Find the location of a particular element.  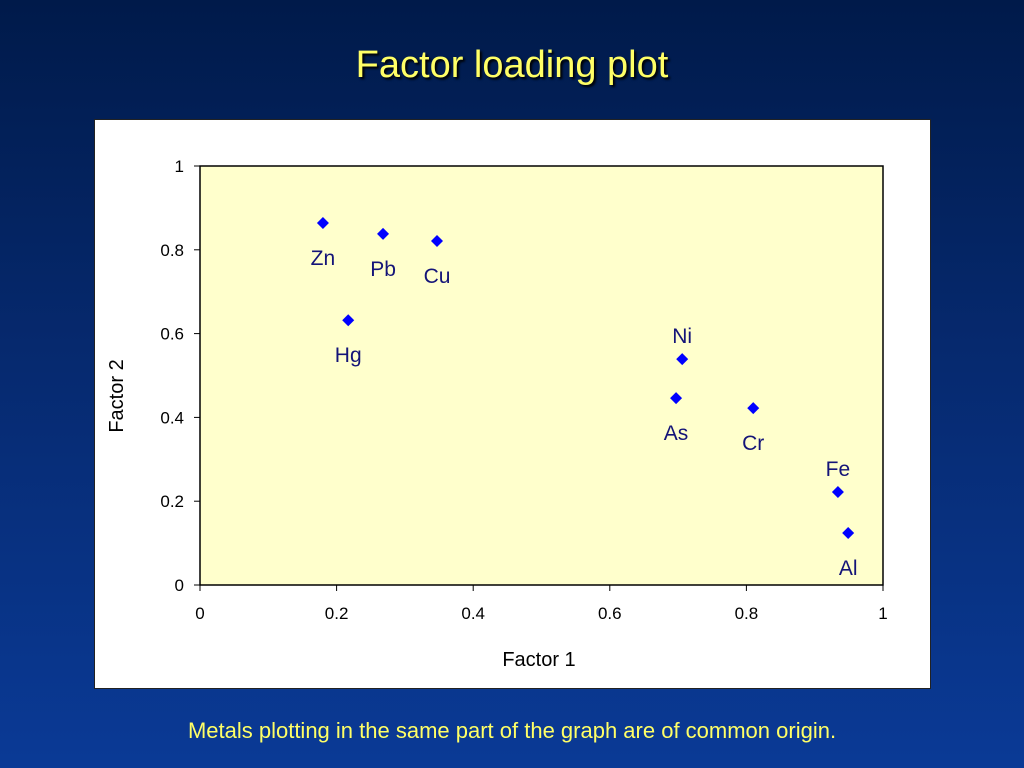

y-tick-label: 1 is located at coordinates (179, 166).